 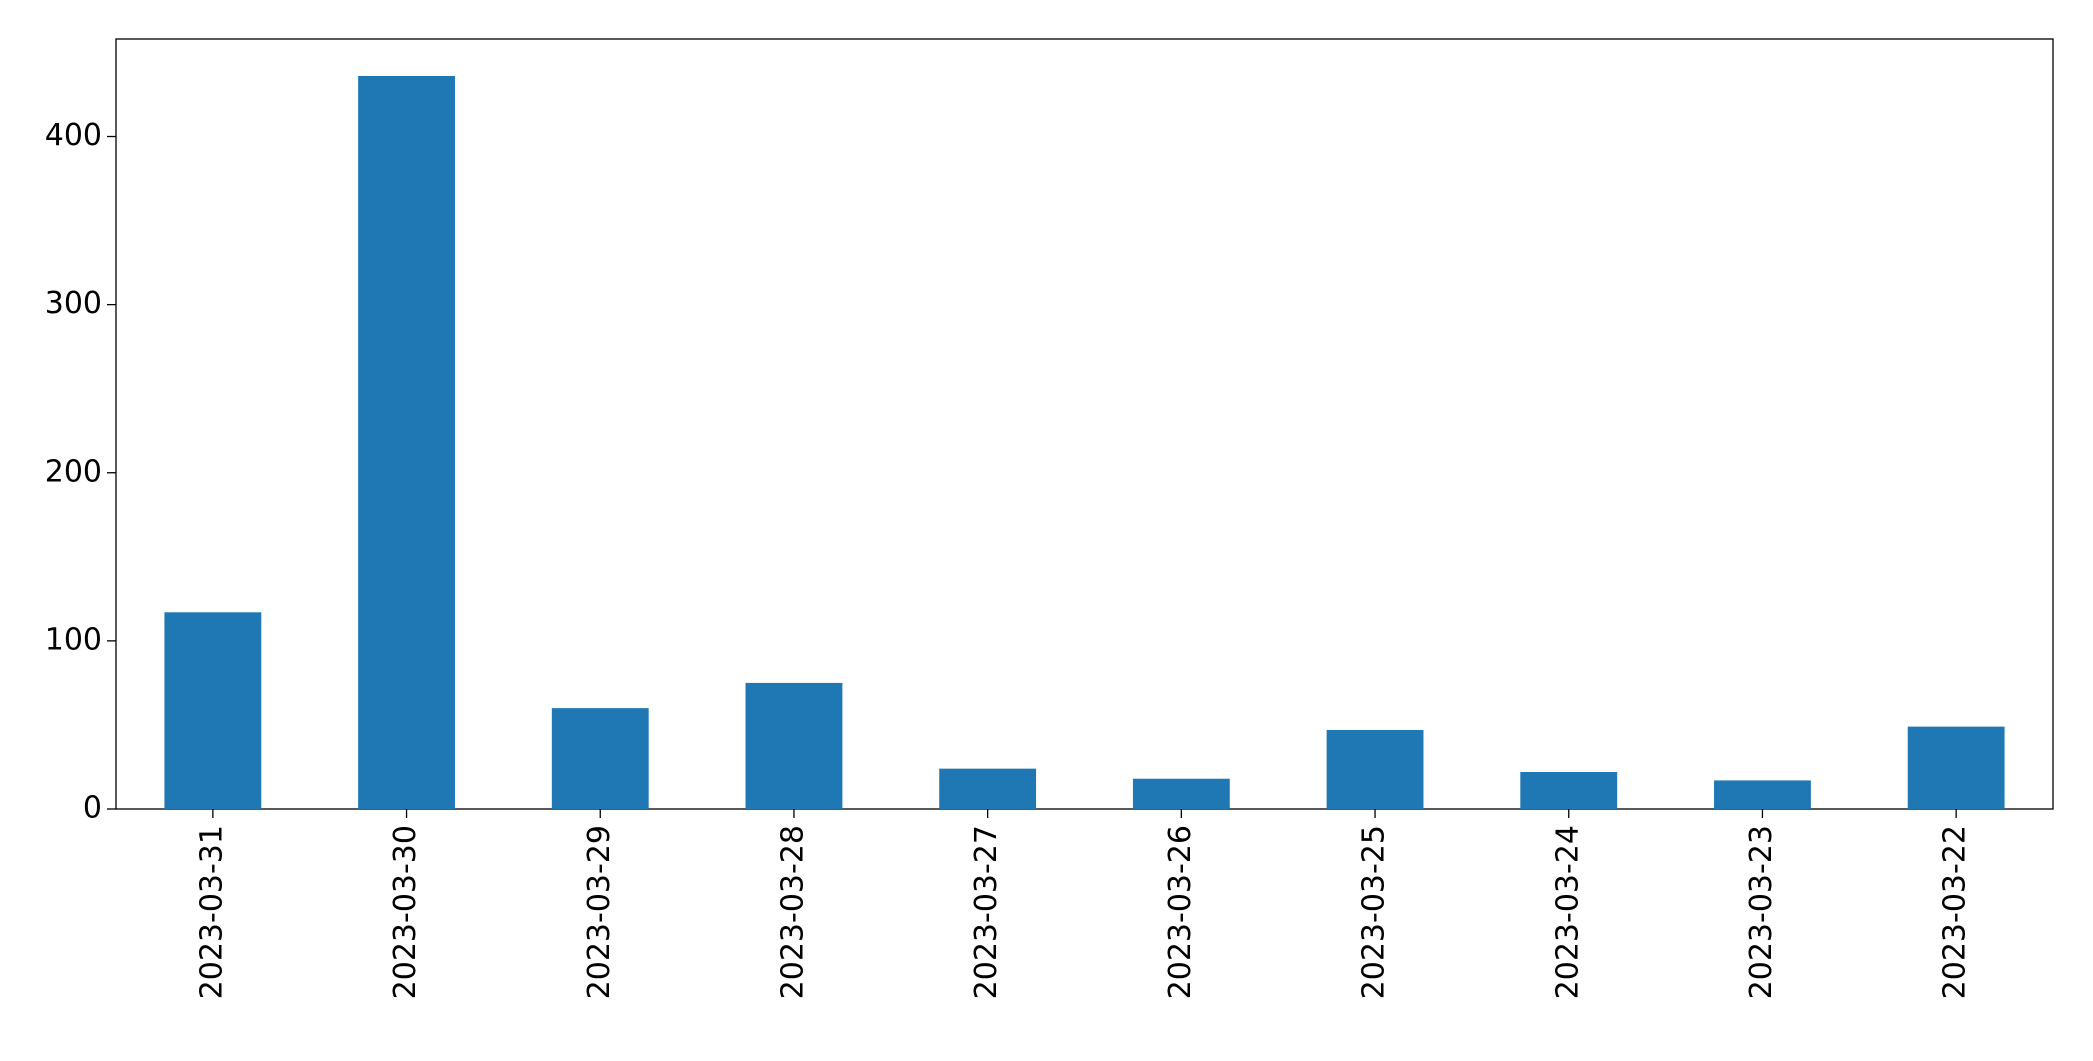 I want to click on x-tick-label: 2023-03-26, so click(x=1180, y=912).